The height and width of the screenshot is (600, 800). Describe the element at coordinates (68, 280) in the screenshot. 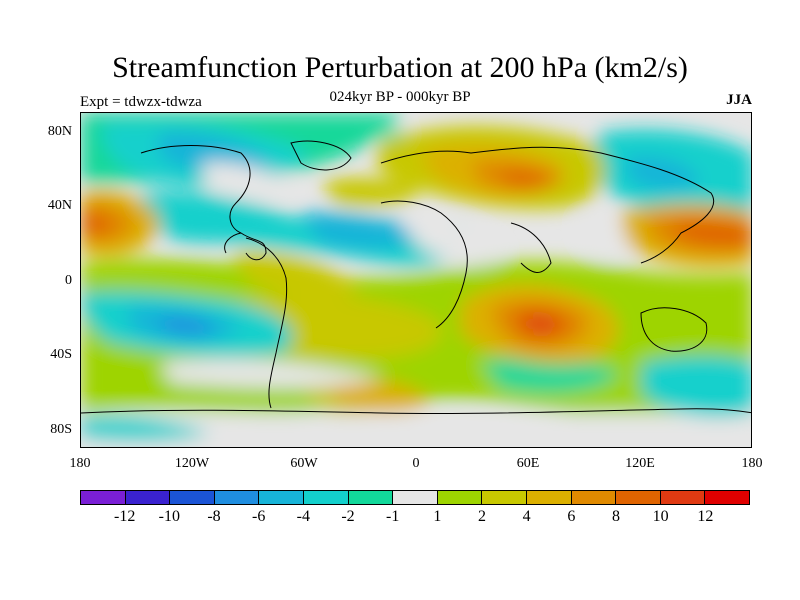

I see `lat-label-0: 0` at that location.